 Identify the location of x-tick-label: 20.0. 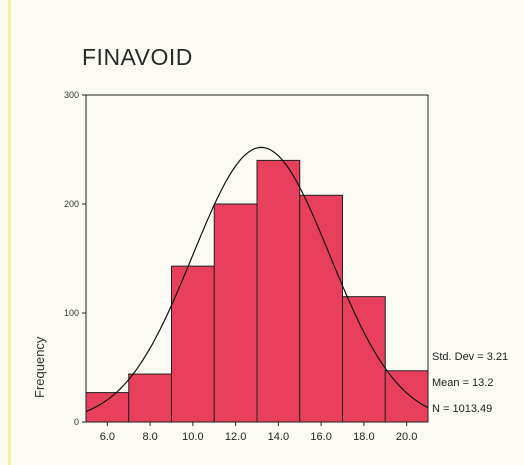
(406, 437).